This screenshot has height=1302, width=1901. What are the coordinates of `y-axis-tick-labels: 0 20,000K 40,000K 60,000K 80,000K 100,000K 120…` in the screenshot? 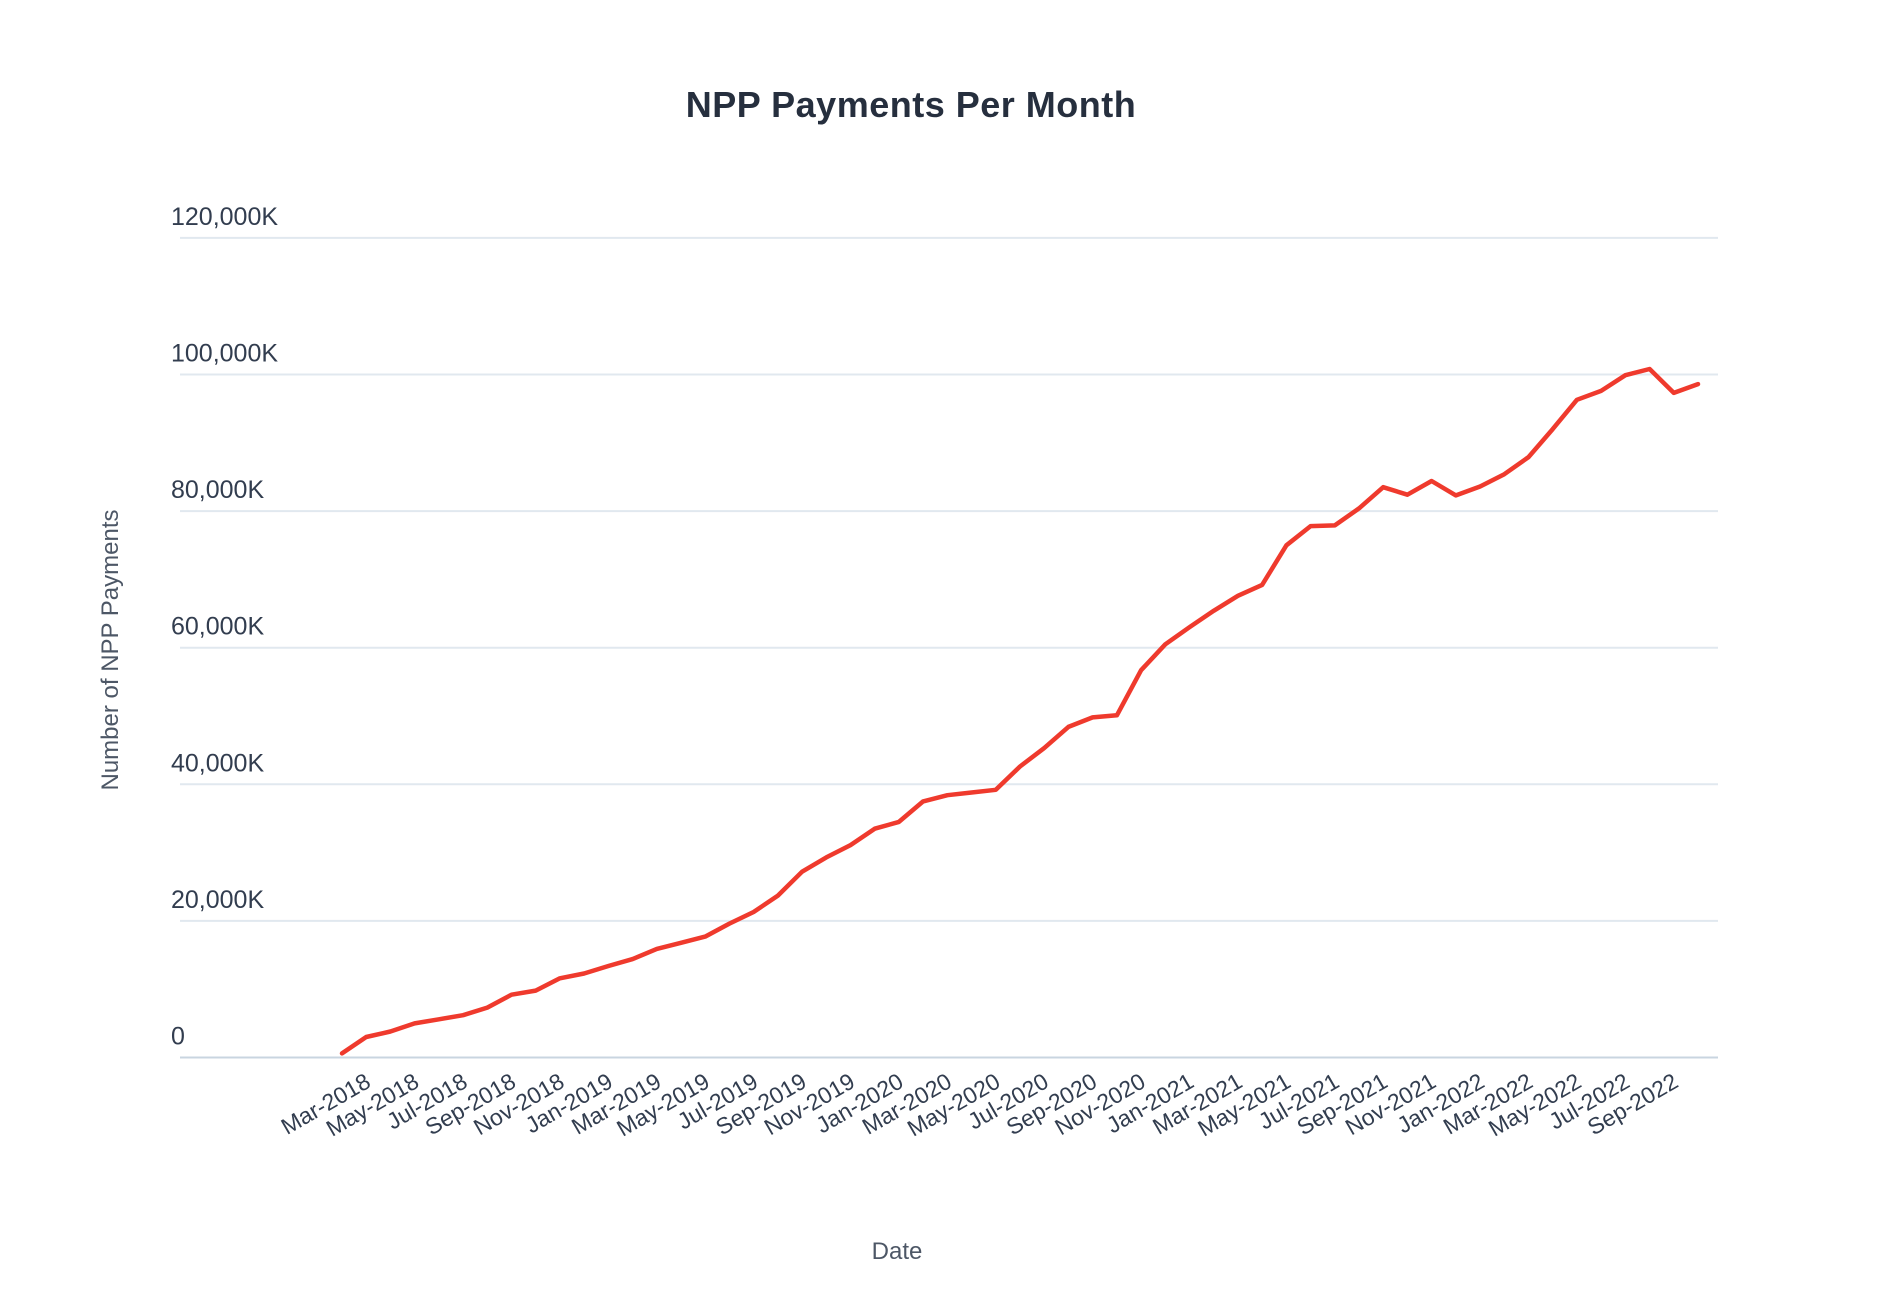 It's located at (224, 627).